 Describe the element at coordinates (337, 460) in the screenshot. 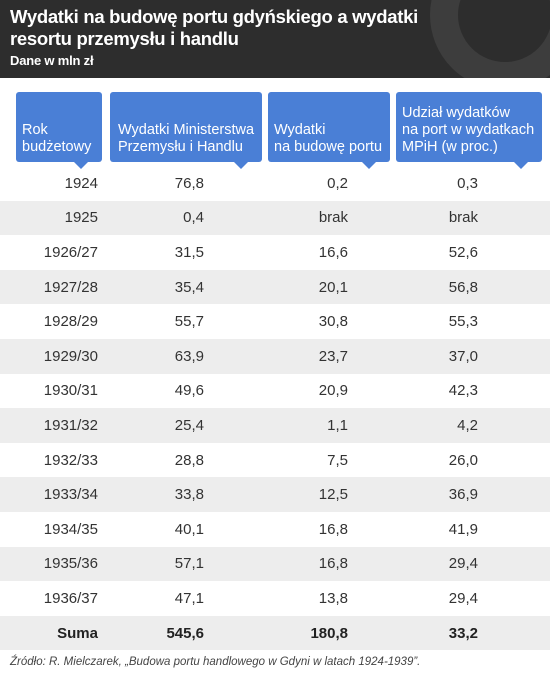

I see `cell-port-spending: 7,5` at that location.